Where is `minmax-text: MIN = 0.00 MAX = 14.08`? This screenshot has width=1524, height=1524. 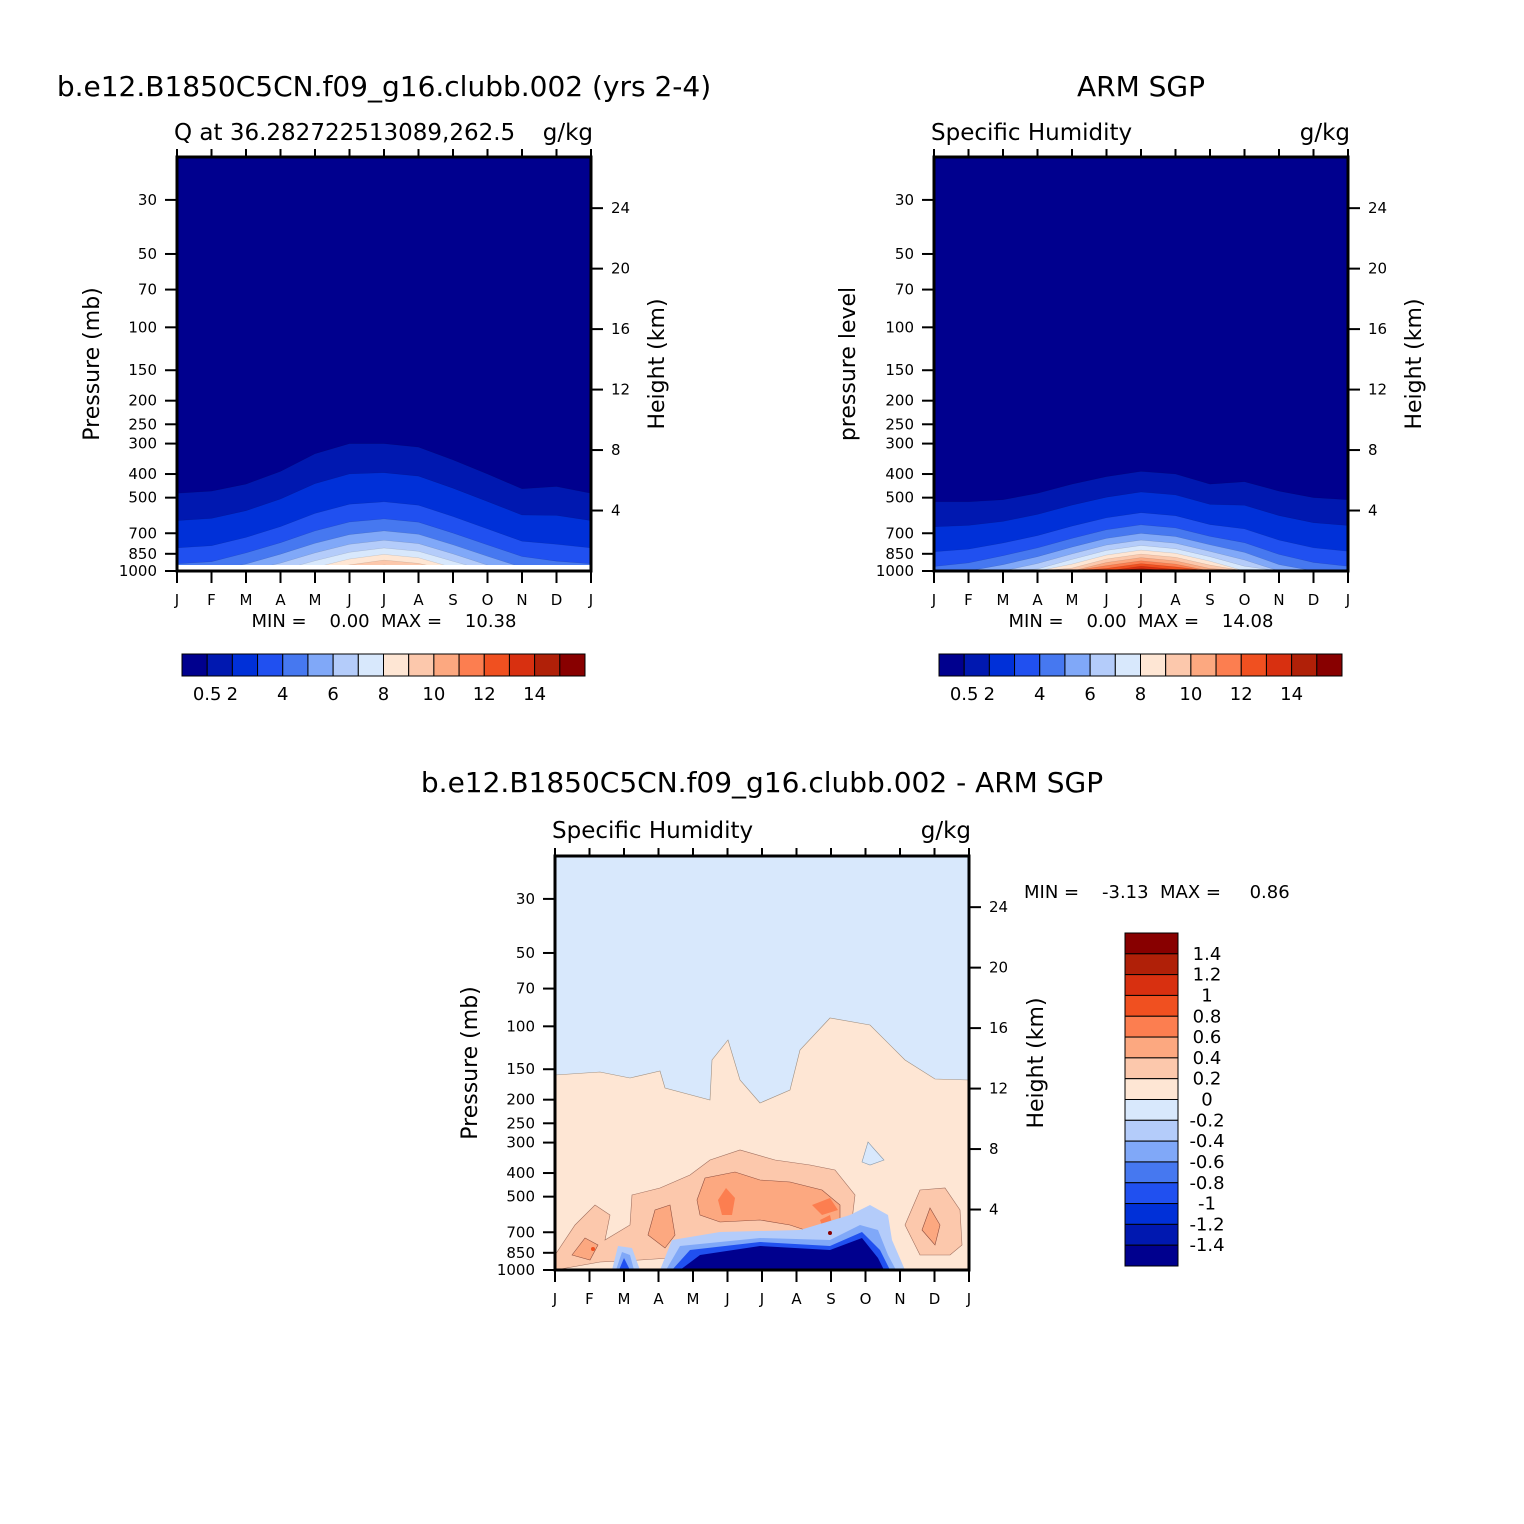 minmax-text: MIN = 0.00 MAX = 14.08 is located at coordinates (1141, 621).